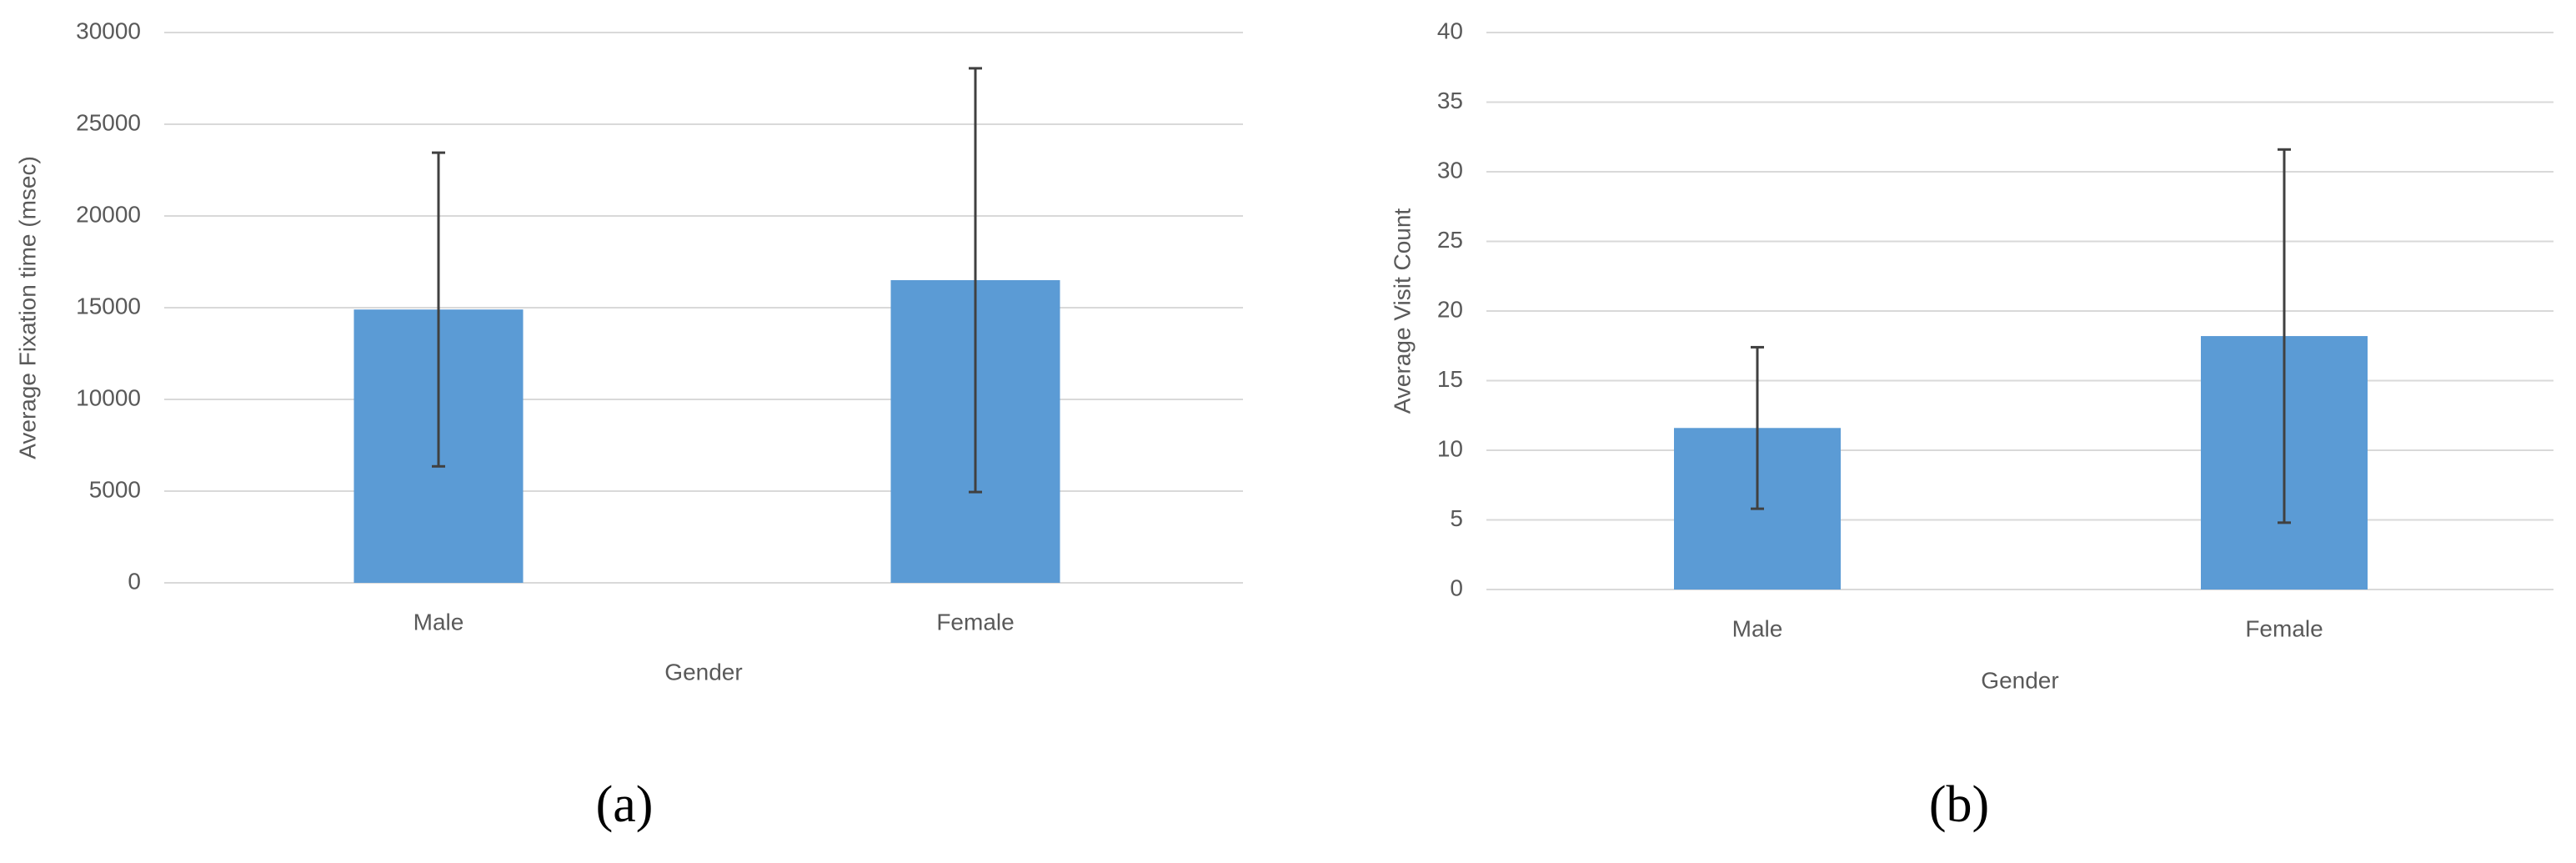 The height and width of the screenshot is (863, 2576). Describe the element at coordinates (115, 489) in the screenshot. I see `y-tick-label: 5000` at that location.